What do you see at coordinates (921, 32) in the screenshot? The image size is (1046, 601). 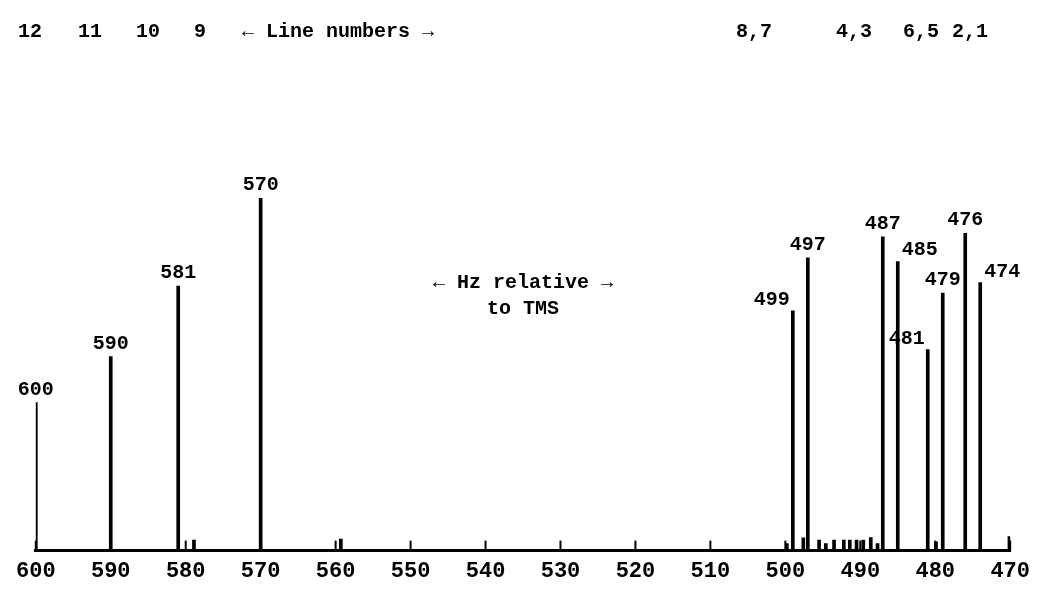 I see `text: 6,5` at bounding box center [921, 32].